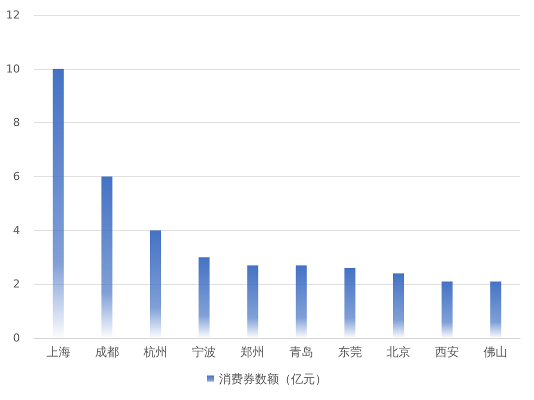 The height and width of the screenshot is (400, 534). I want to click on x-tick-label: 宁波, so click(204, 352).